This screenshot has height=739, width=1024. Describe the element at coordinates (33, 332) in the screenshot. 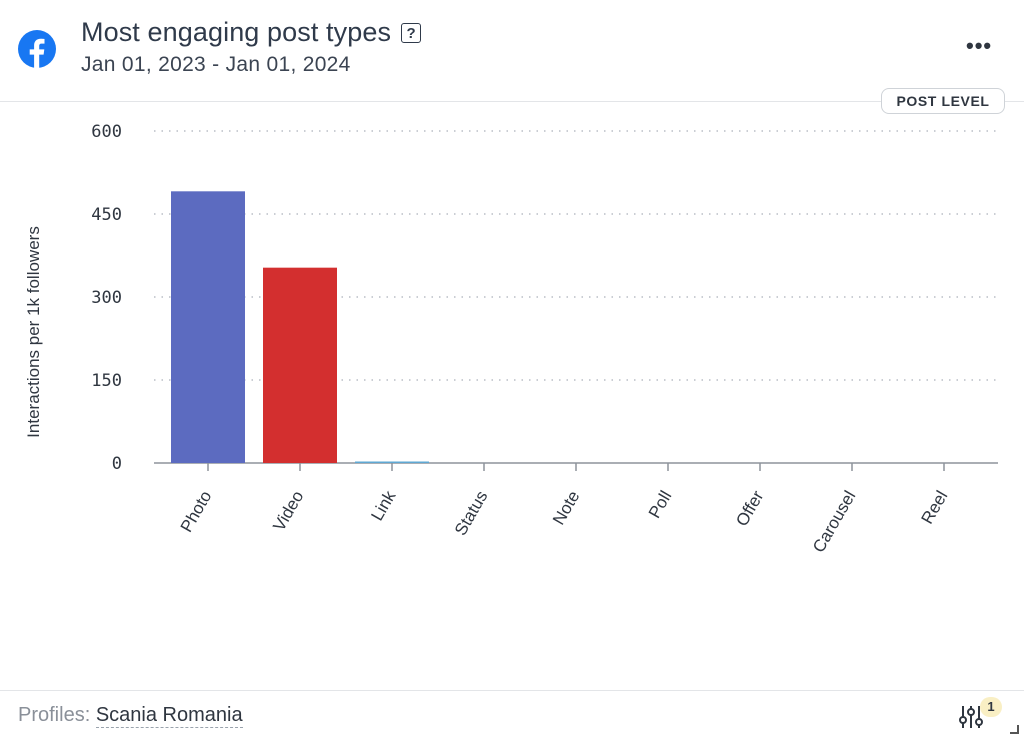

I see `y-axis-label: Interactions per 1k followers` at that location.